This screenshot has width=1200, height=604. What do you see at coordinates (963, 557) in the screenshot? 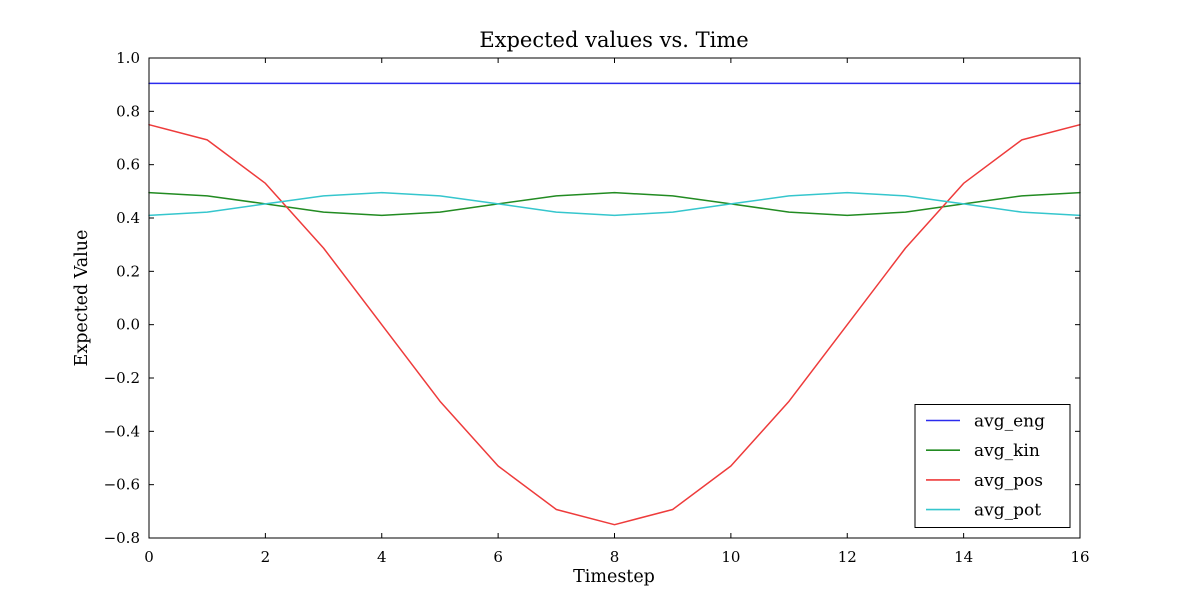
I see `x-tick-label: 14` at bounding box center [963, 557].